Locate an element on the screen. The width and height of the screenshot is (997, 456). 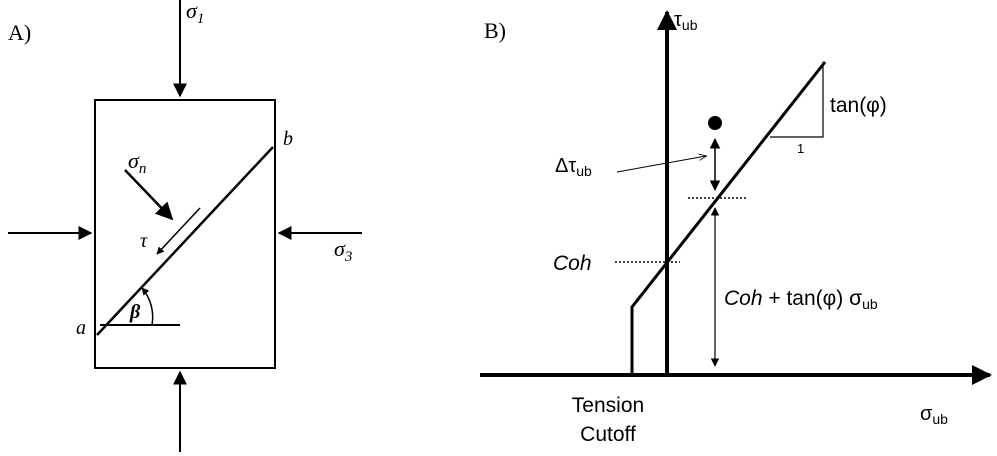
label: a is located at coordinates (81, 328).